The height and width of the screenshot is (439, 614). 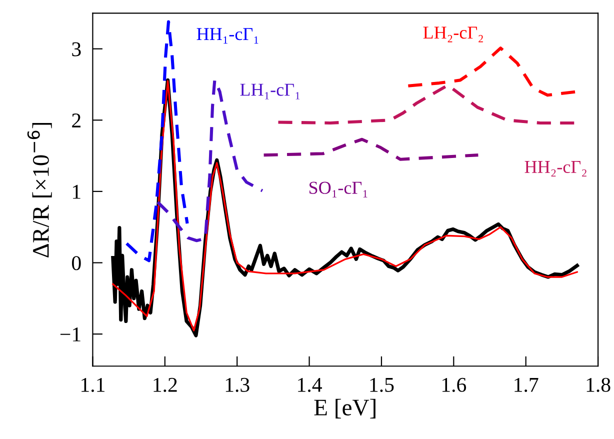 I want to click on y-axis-title: ΔR/R [×10$^{−6}$], so click(x=39, y=190).